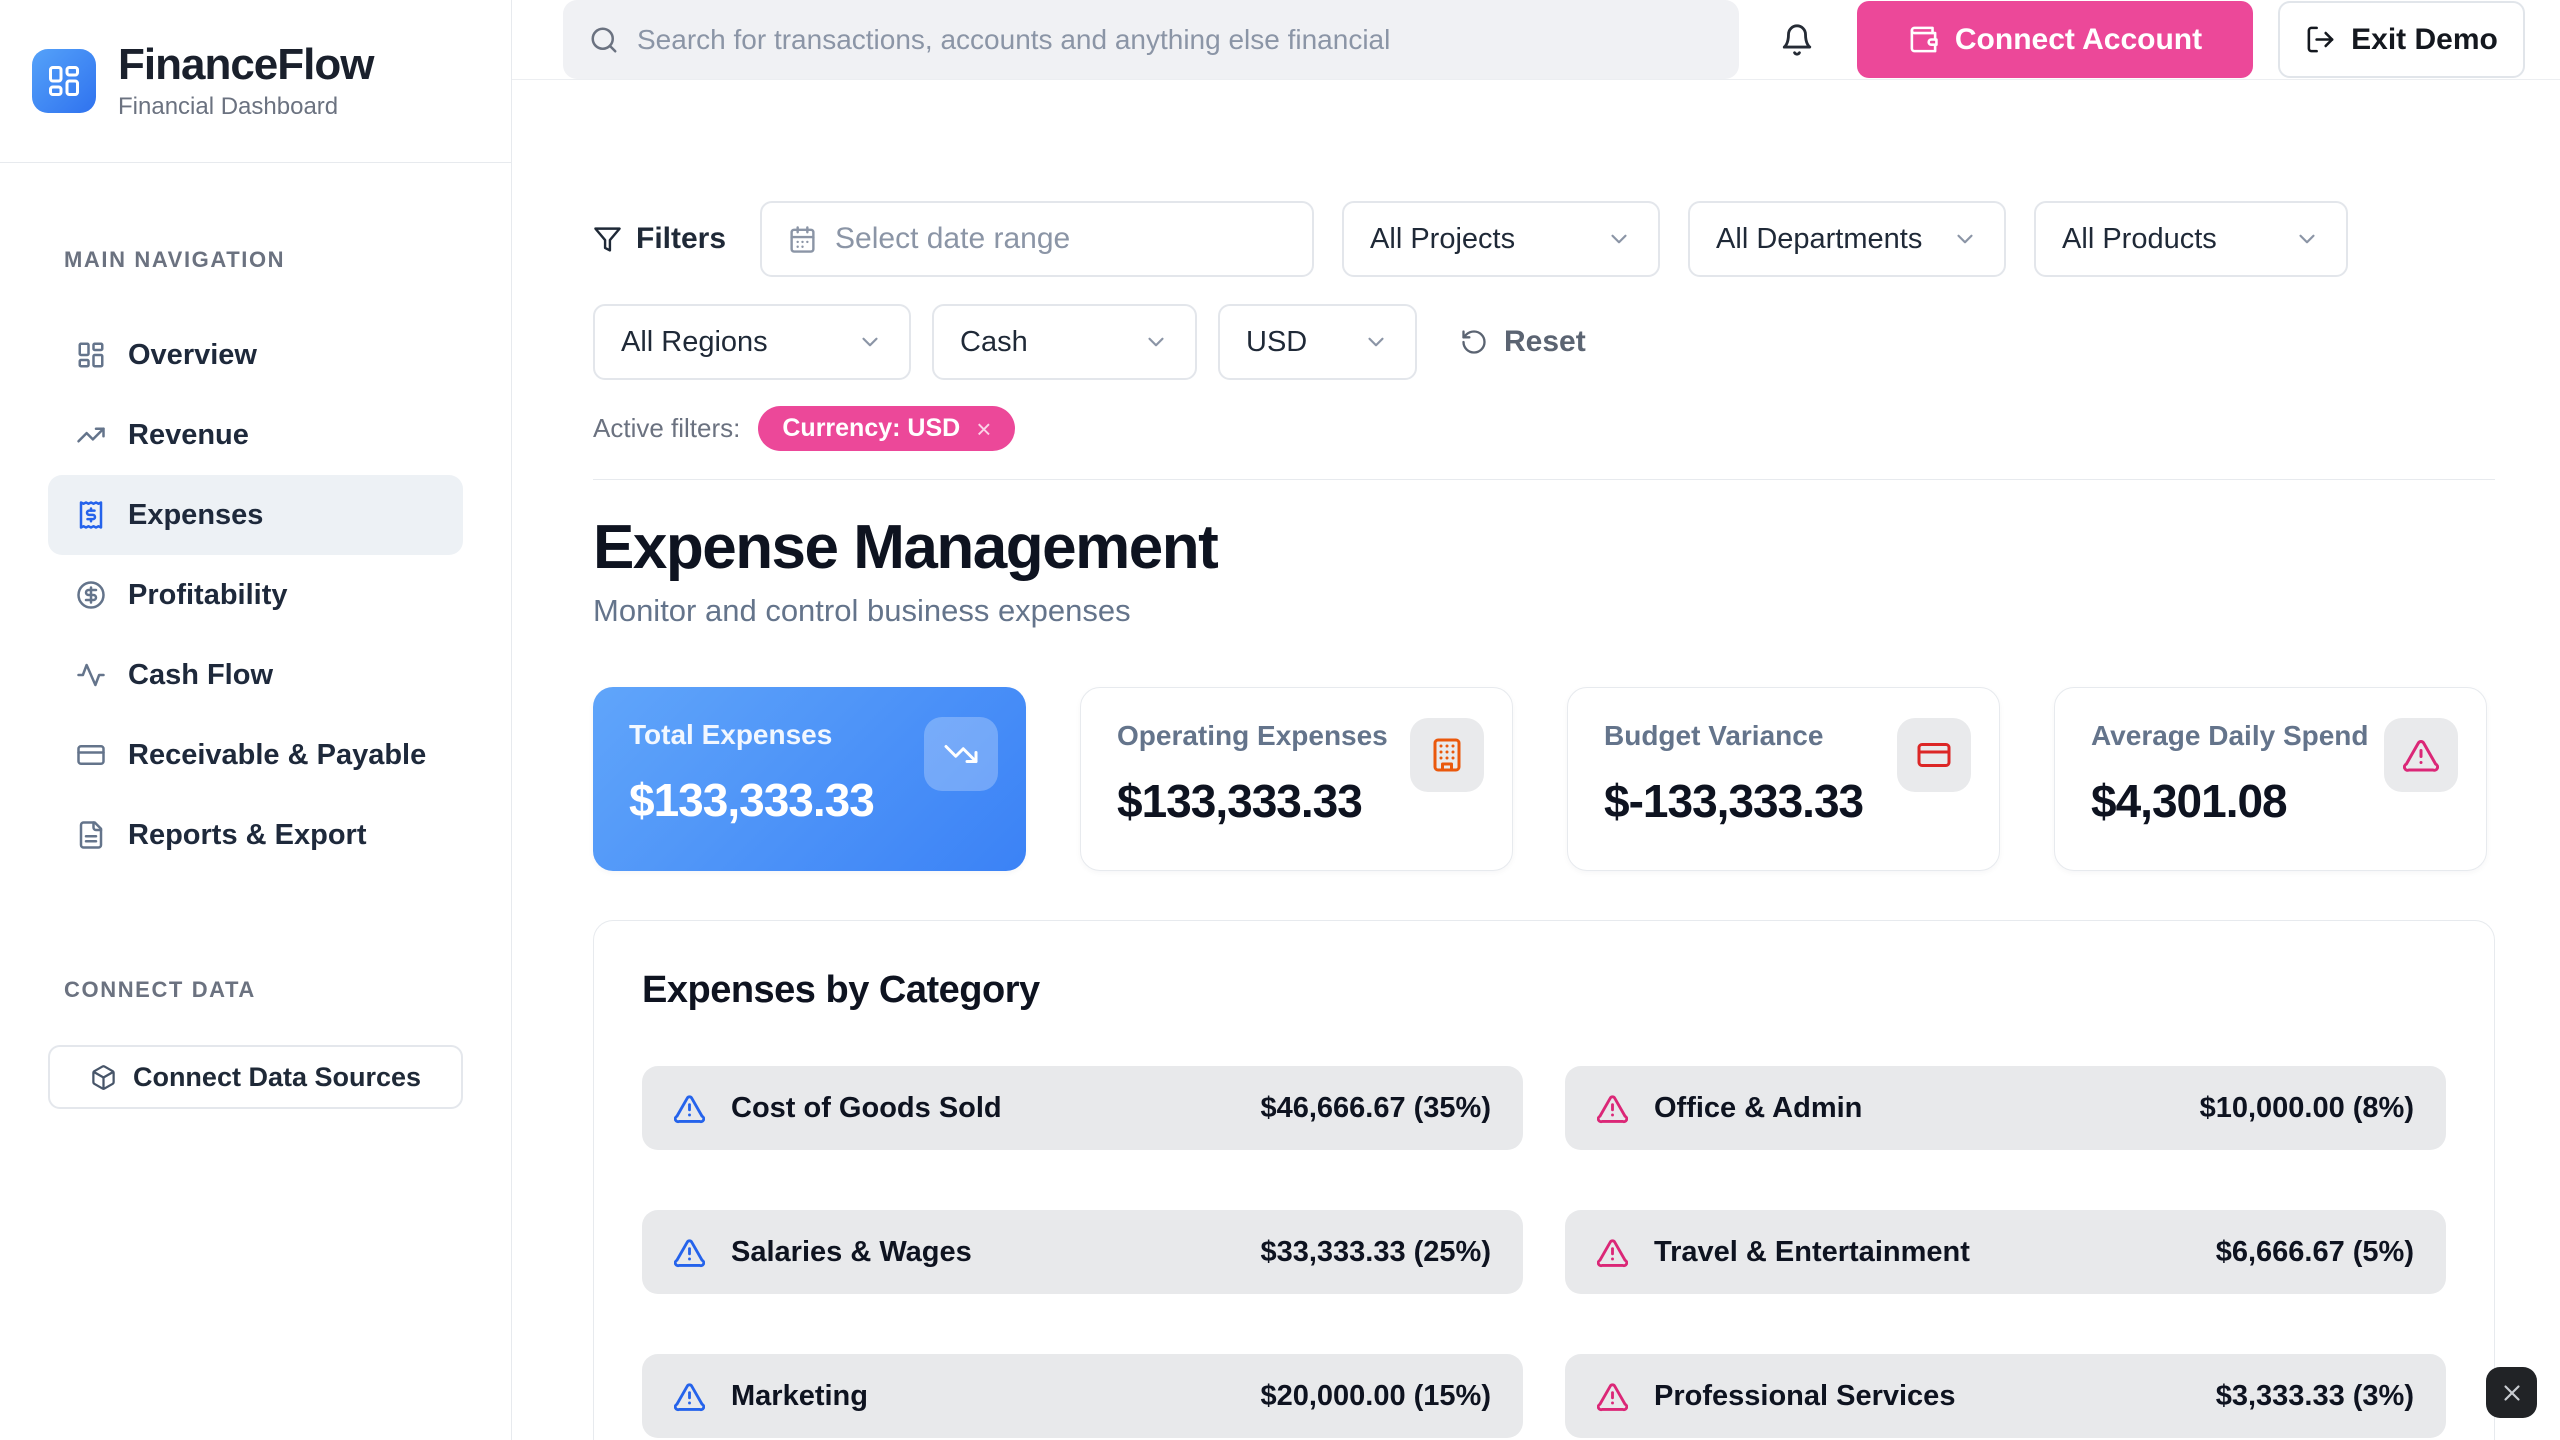 This screenshot has height=1440, width=2560. I want to click on sidebar-item-label: Reports & Export, so click(247, 834).